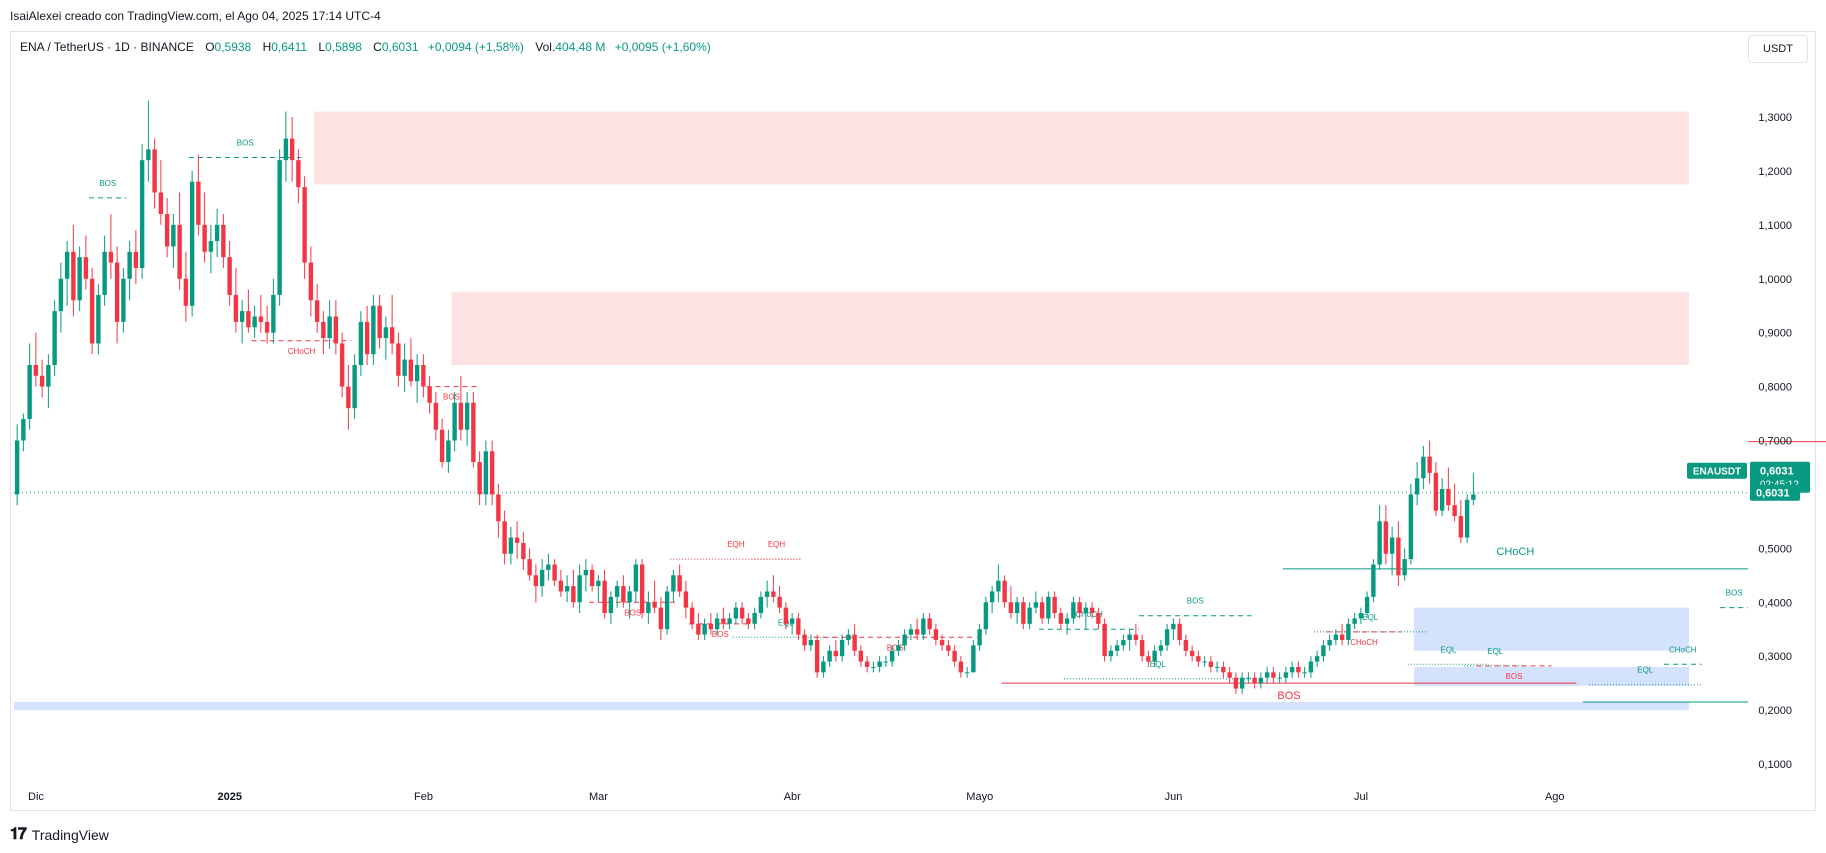 Image resolution: width=1826 pixels, height=853 pixels. What do you see at coordinates (1775, 226) in the screenshot?
I see `y-tick-label: 1,1000` at bounding box center [1775, 226].